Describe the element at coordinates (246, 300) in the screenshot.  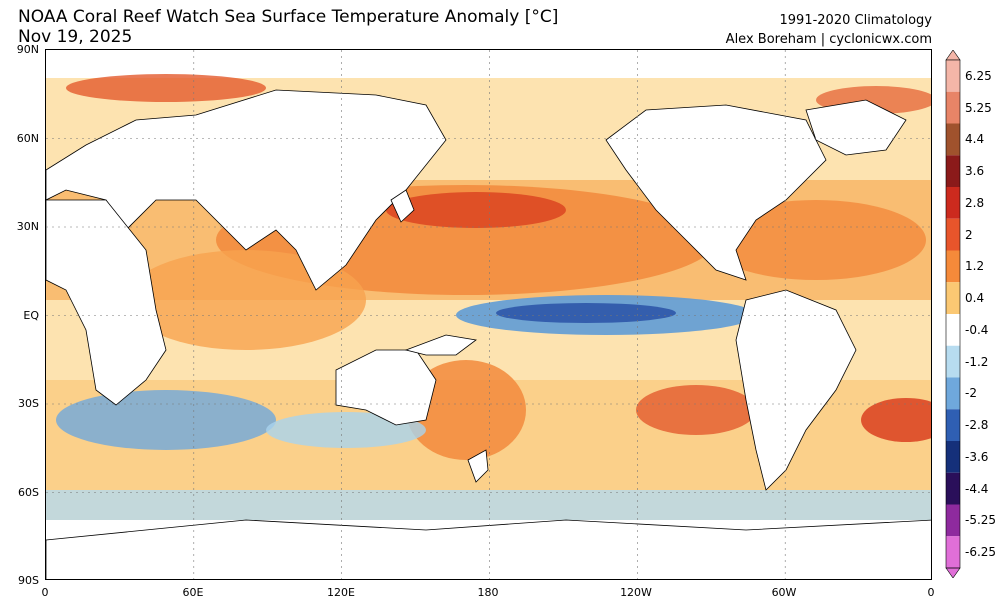
I see `indian-ocean-warm` at that location.